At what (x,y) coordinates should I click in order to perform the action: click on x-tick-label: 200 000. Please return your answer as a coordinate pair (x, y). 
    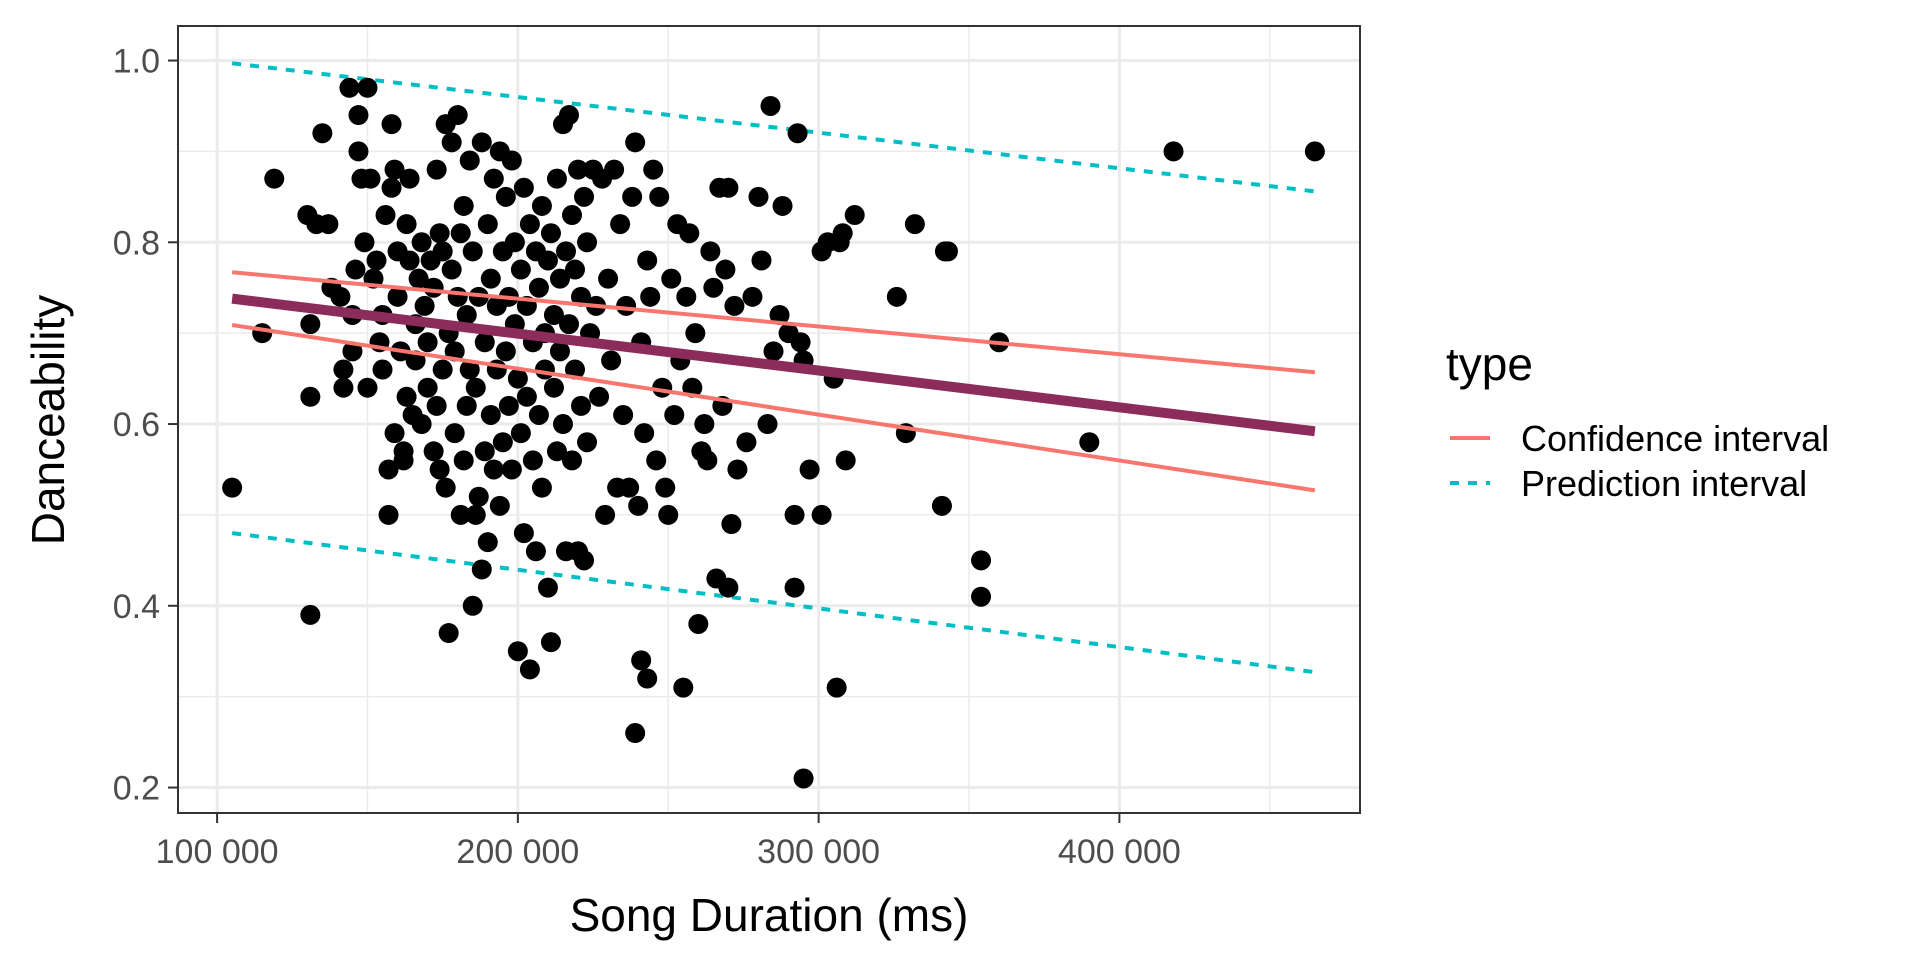
    Looking at the image, I should click on (517, 852).